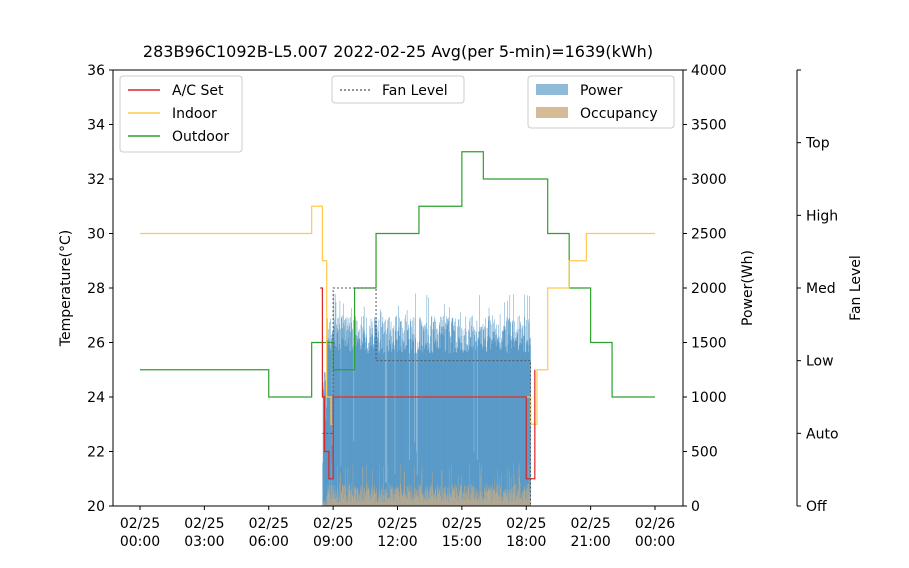  I want to click on x-tick-label: 02/25, so click(462, 524).